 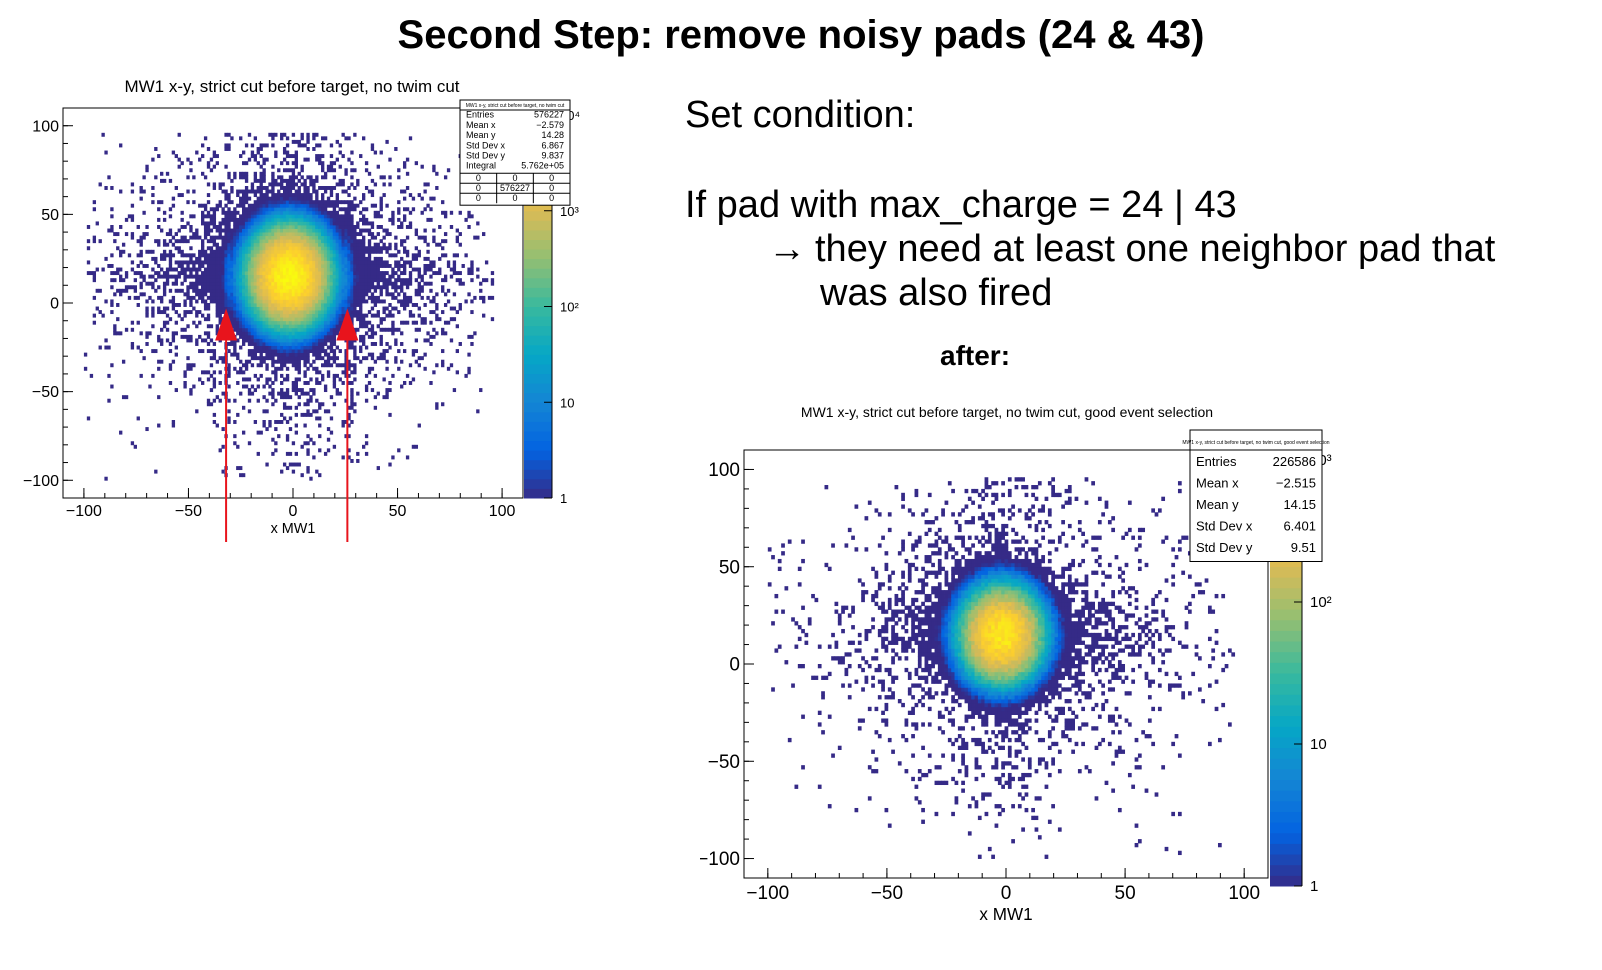 What do you see at coordinates (538, 369) in the screenshot?
I see `colorbar-segment` at bounding box center [538, 369].